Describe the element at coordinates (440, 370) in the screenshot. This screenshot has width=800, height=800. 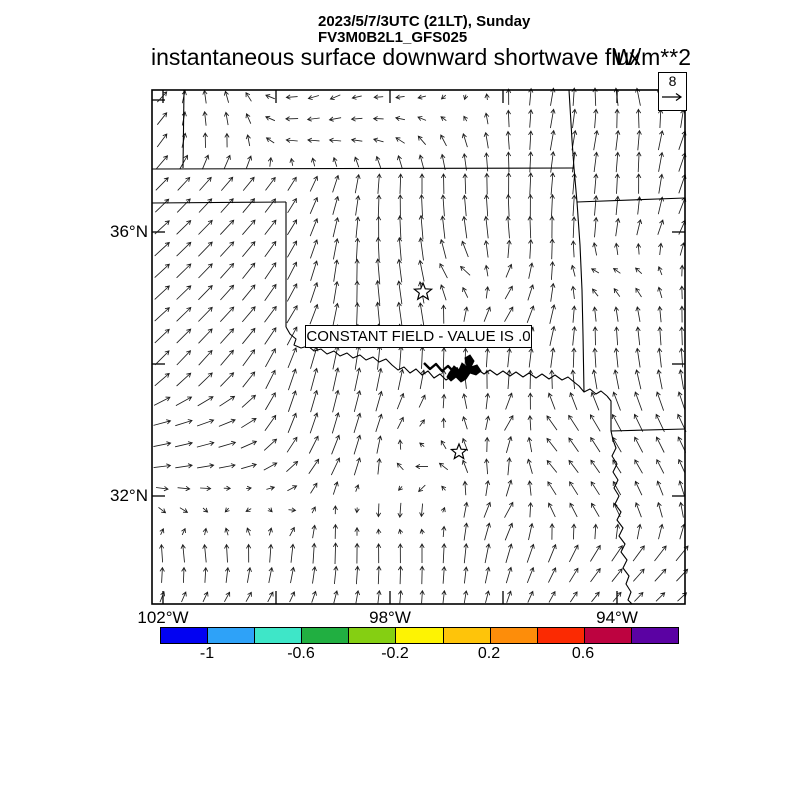
I see `star-markers-layer` at that location.